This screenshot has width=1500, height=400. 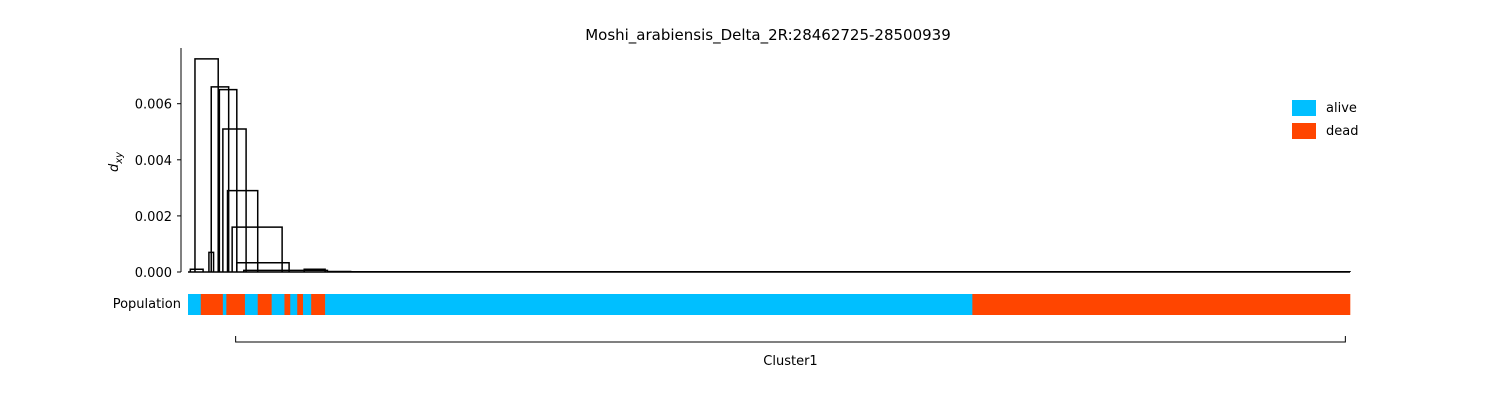 What do you see at coordinates (147, 304) in the screenshot?
I see `population-label: Population` at bounding box center [147, 304].